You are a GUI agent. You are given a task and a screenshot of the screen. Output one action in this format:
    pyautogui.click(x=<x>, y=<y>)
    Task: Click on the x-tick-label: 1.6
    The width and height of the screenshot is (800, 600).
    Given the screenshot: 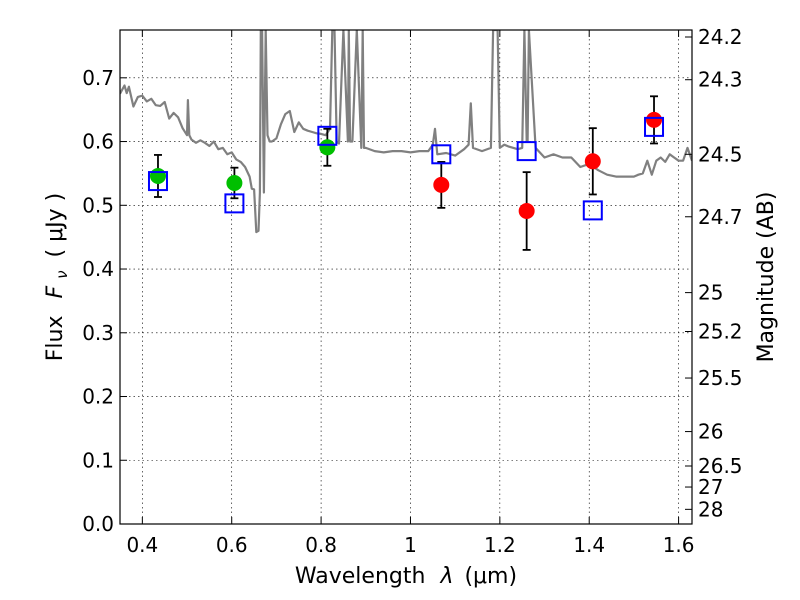 What is the action you would take?
    pyautogui.click(x=679, y=545)
    